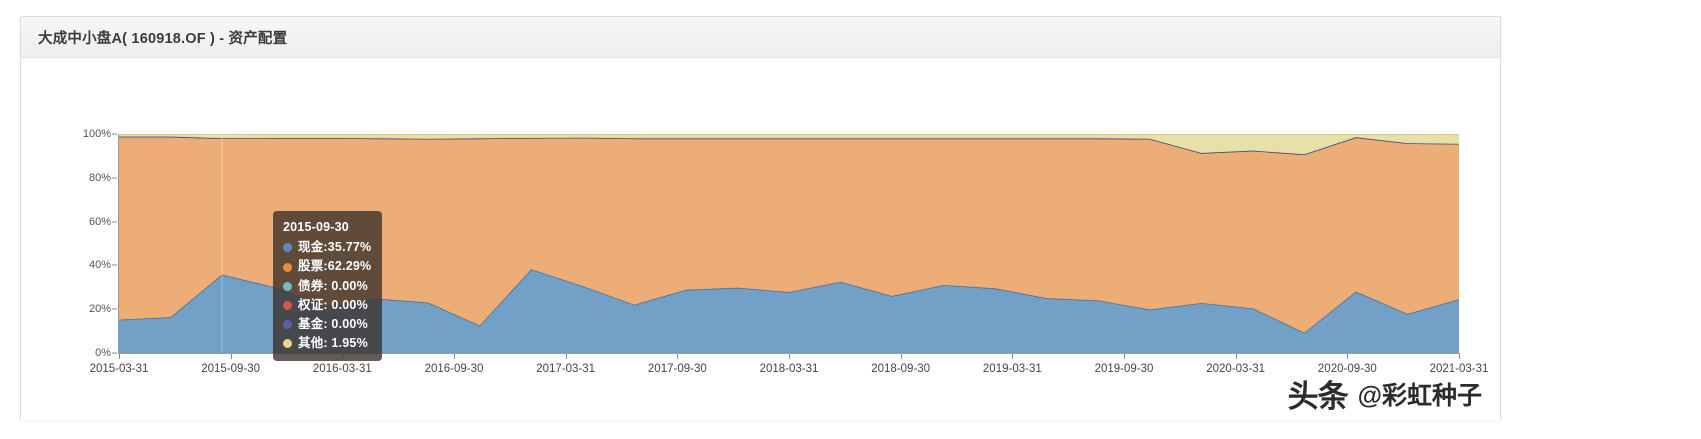  What do you see at coordinates (119, 369) in the screenshot?
I see `x-axis-tick-label: 2015-03-31` at bounding box center [119, 369].